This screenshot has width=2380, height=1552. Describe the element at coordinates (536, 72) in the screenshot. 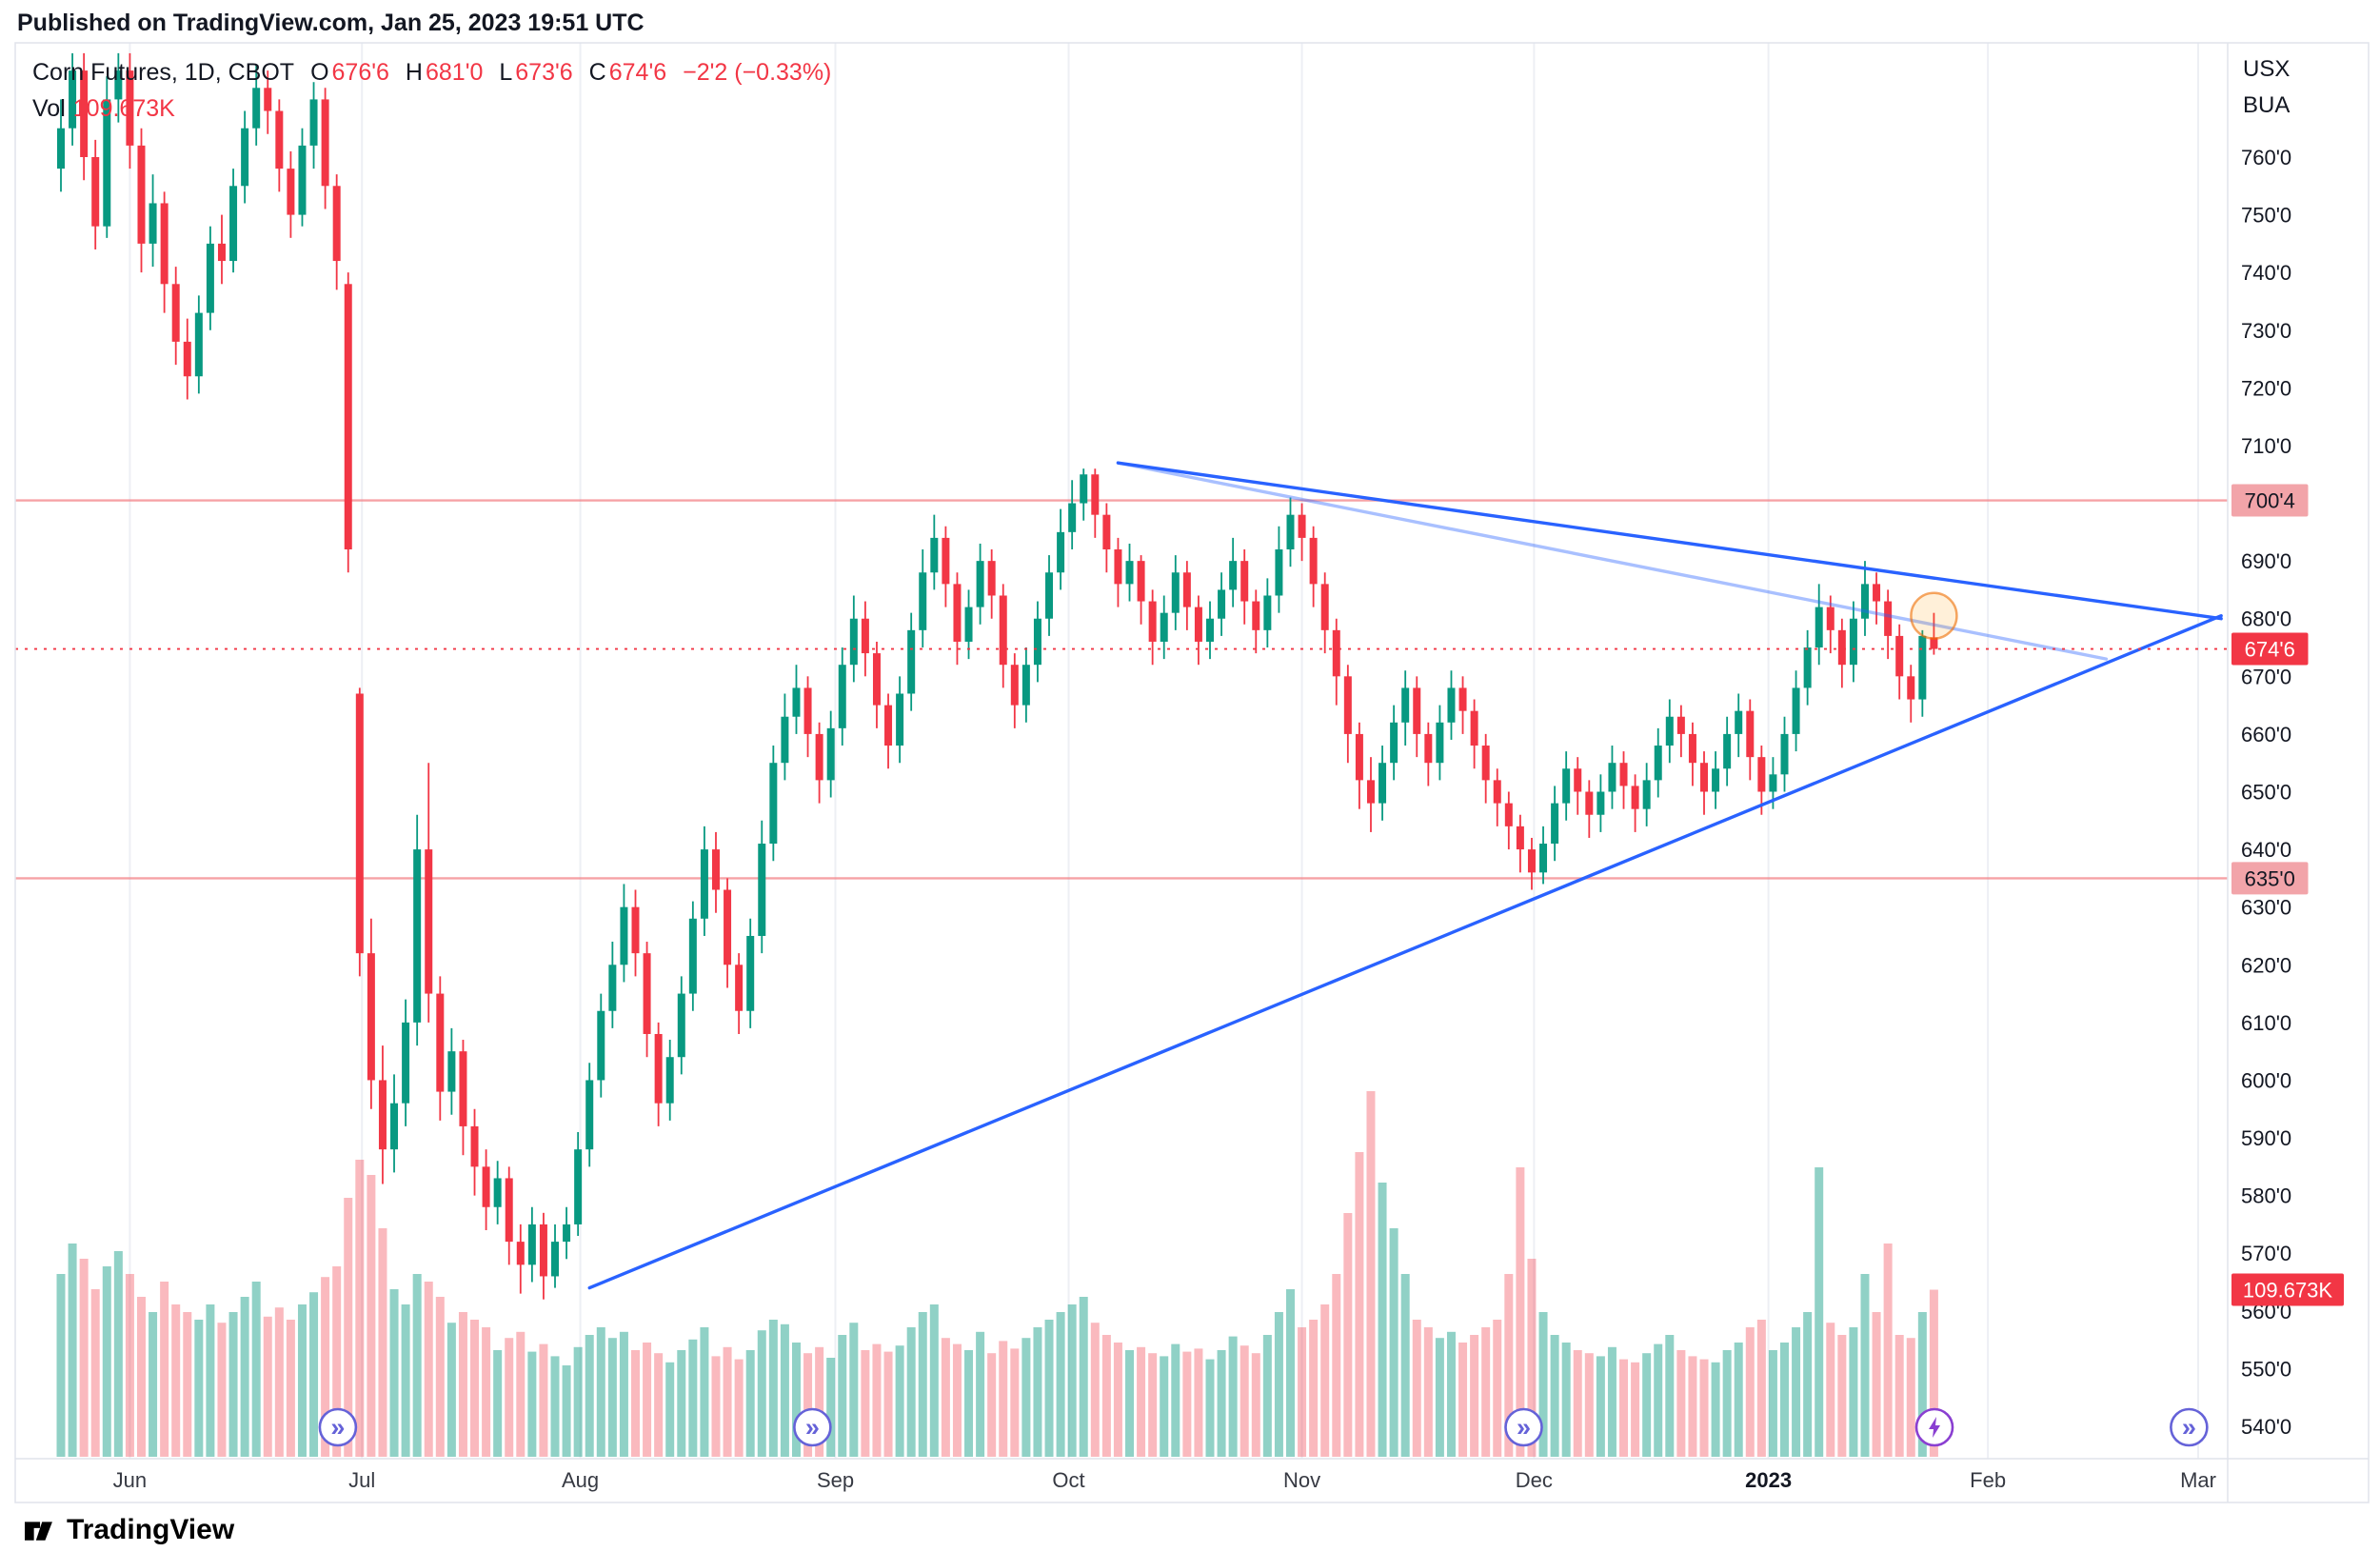

I see `ohlc-low: L 673'6` at that location.